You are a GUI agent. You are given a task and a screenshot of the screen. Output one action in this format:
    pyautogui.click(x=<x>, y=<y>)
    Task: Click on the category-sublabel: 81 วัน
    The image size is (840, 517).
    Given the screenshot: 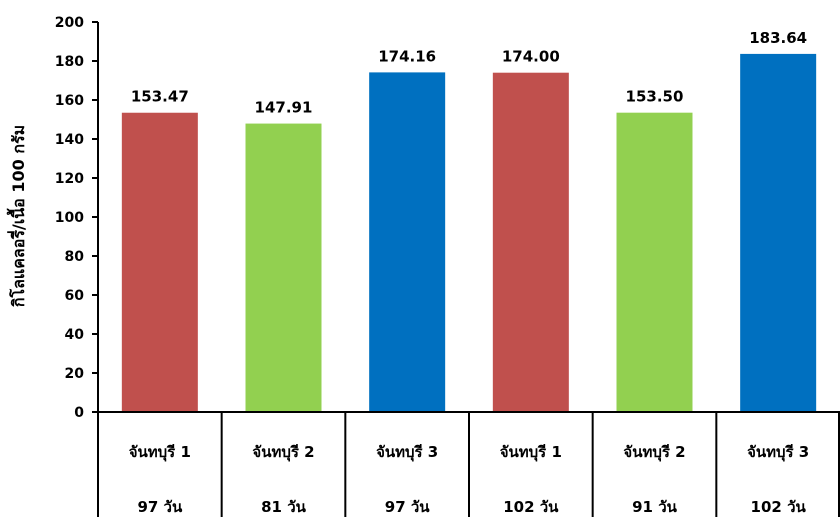 What is the action you would take?
    pyautogui.click(x=284, y=507)
    